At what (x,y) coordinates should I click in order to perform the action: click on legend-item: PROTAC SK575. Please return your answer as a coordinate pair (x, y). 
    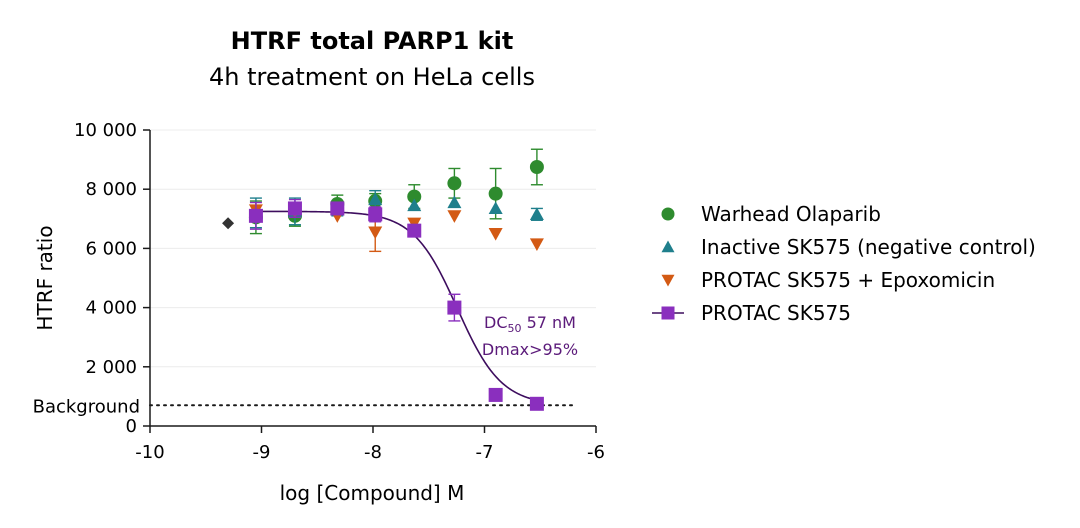
    Looking at the image, I should click on (751, 313).